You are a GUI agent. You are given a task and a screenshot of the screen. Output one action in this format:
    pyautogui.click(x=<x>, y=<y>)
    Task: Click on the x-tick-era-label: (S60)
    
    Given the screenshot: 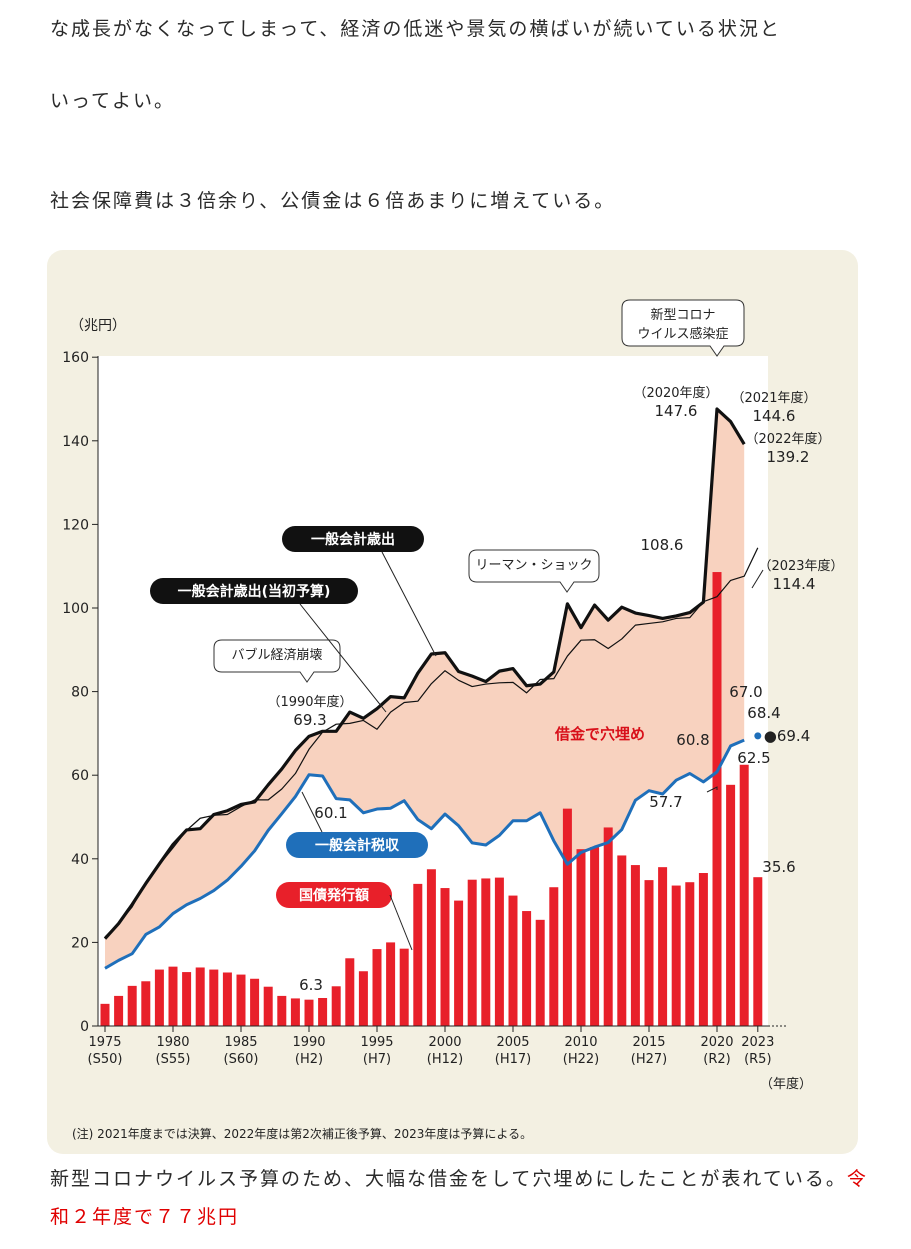 What is the action you would take?
    pyautogui.click(x=241, y=1059)
    